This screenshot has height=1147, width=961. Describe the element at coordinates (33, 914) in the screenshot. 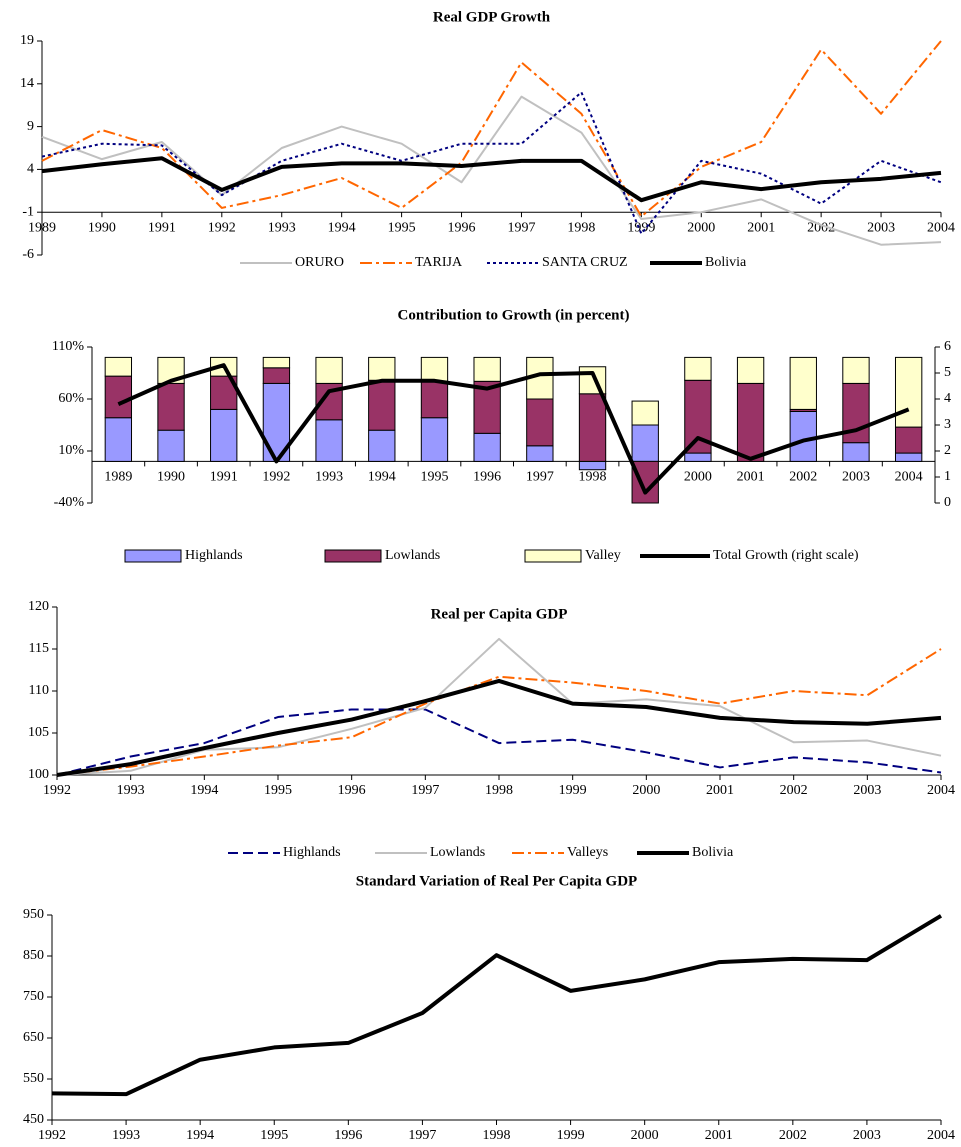

I see `y-tick-label: 950` at that location.